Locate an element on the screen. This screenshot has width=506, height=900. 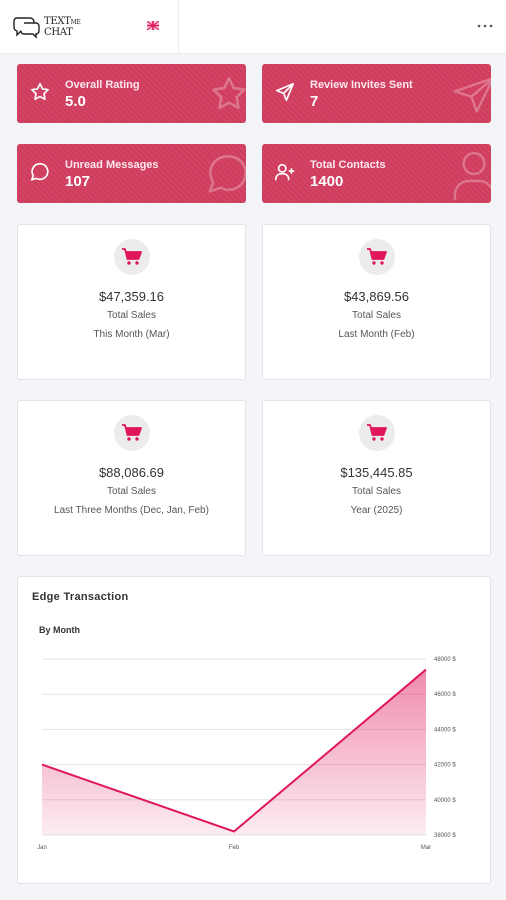
sales-period: Last Three Months (Dec, Jan, Feb) is located at coordinates (131, 510).